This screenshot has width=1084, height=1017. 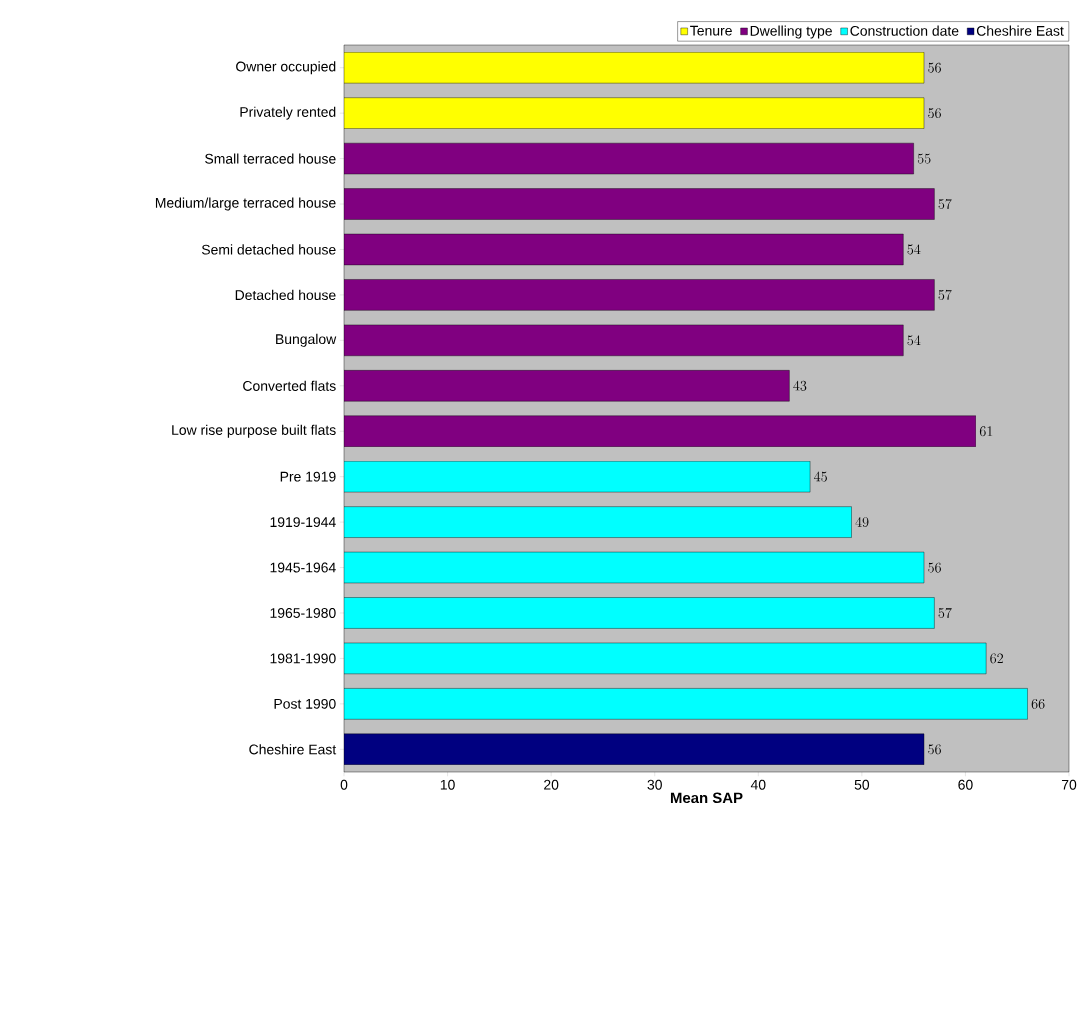 I want to click on legend-label: Tenure, so click(x=711, y=30).